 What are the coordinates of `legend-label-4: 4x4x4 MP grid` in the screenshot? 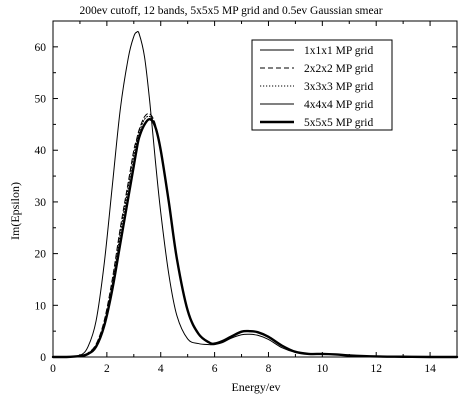 It's located at (338, 105).